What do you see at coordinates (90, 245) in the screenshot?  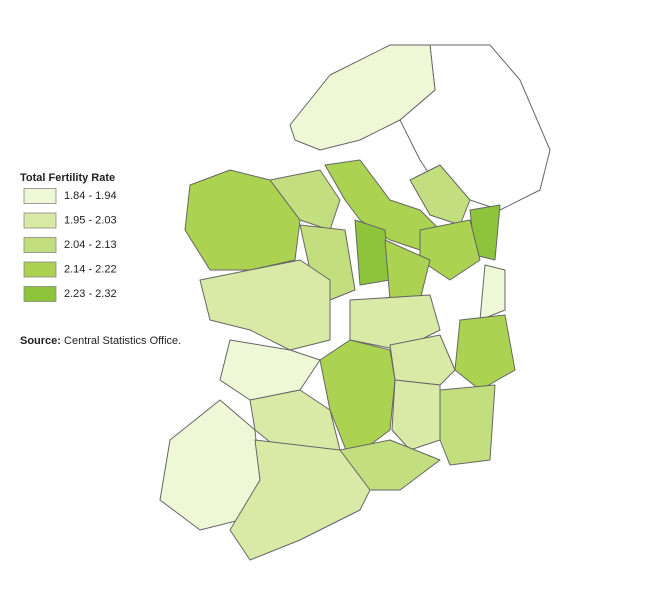 I see `legend-label: 2.04 - 2.13` at bounding box center [90, 245].